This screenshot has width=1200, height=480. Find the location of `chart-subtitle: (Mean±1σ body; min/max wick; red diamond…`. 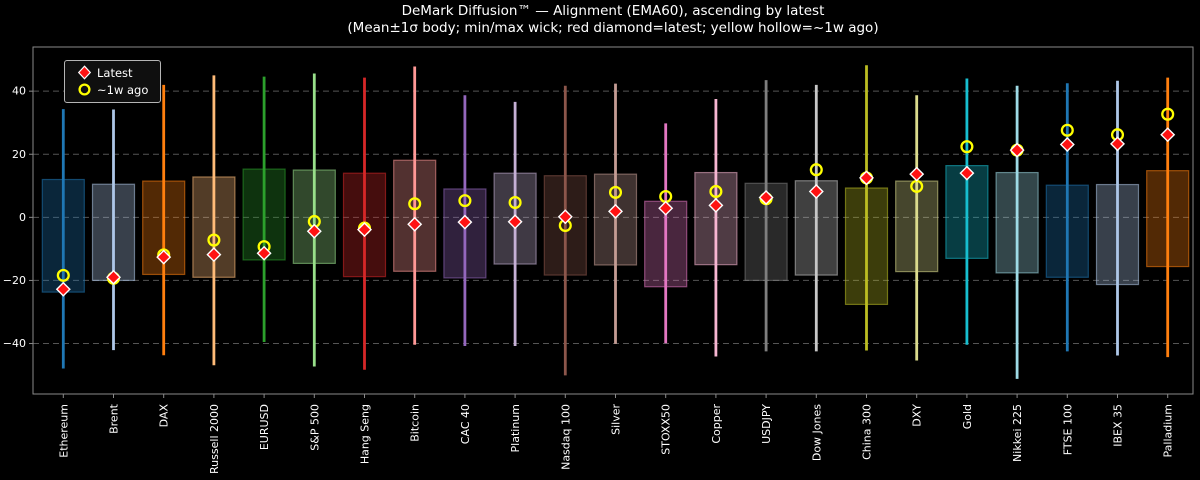

chart-subtitle: (Mean±1σ body; min/max wick; red diamond… is located at coordinates (613, 27).